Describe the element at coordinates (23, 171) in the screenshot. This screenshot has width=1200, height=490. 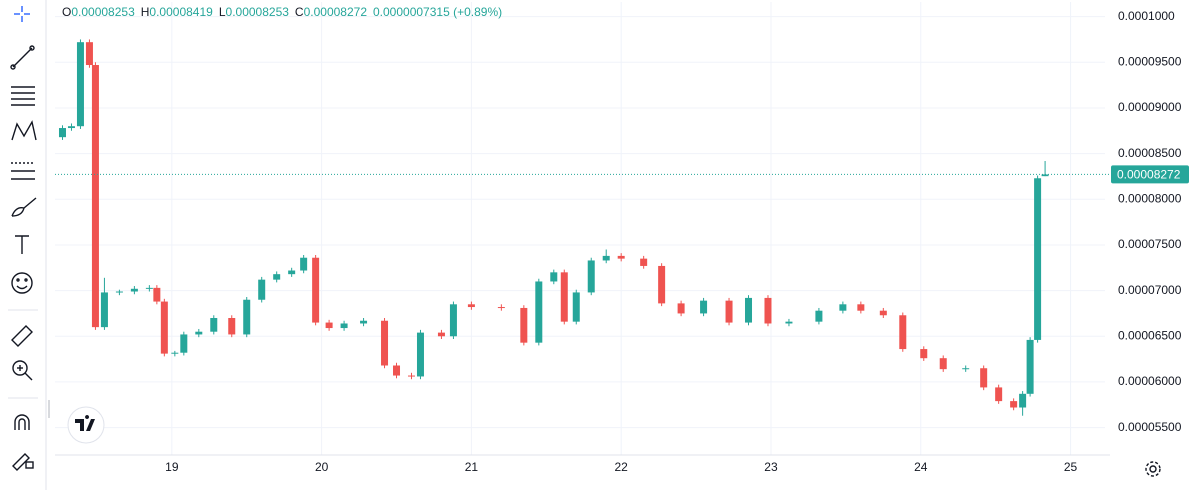
I see `forecast-tool` at that location.